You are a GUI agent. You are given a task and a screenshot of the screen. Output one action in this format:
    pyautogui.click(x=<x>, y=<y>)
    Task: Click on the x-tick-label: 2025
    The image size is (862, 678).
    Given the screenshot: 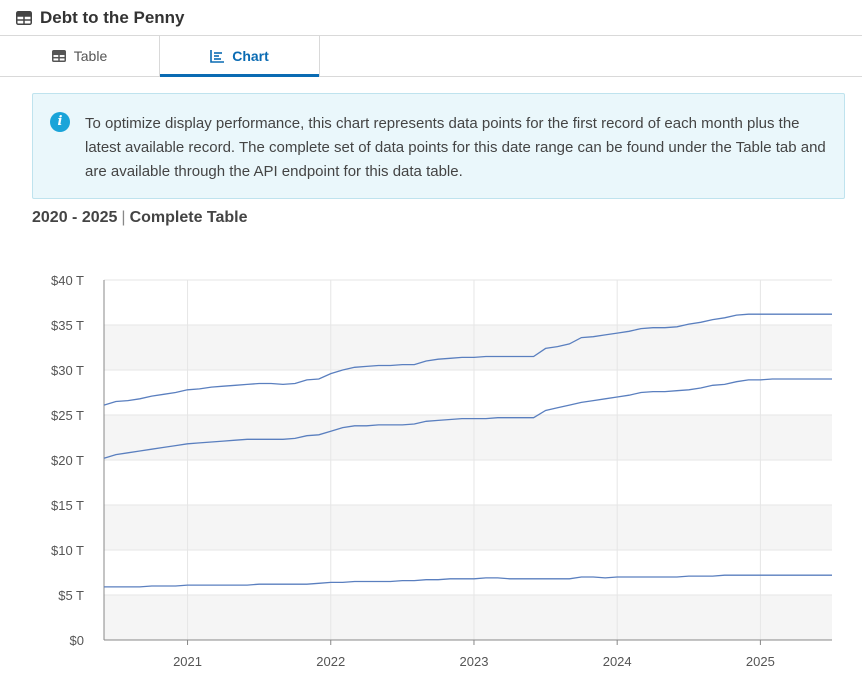 What is the action you would take?
    pyautogui.click(x=760, y=661)
    